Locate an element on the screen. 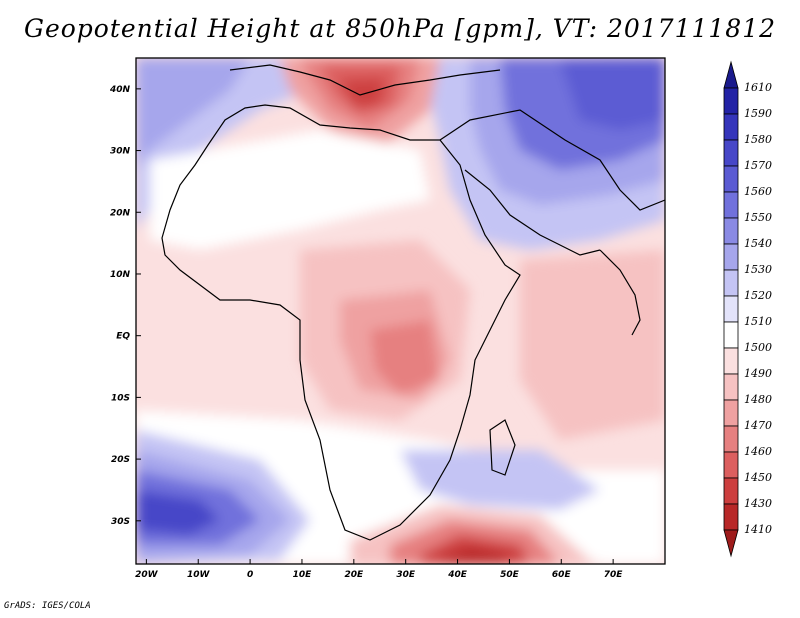 This screenshot has width=800, height=618. x-tick-label: 20E is located at coordinates (354, 575).